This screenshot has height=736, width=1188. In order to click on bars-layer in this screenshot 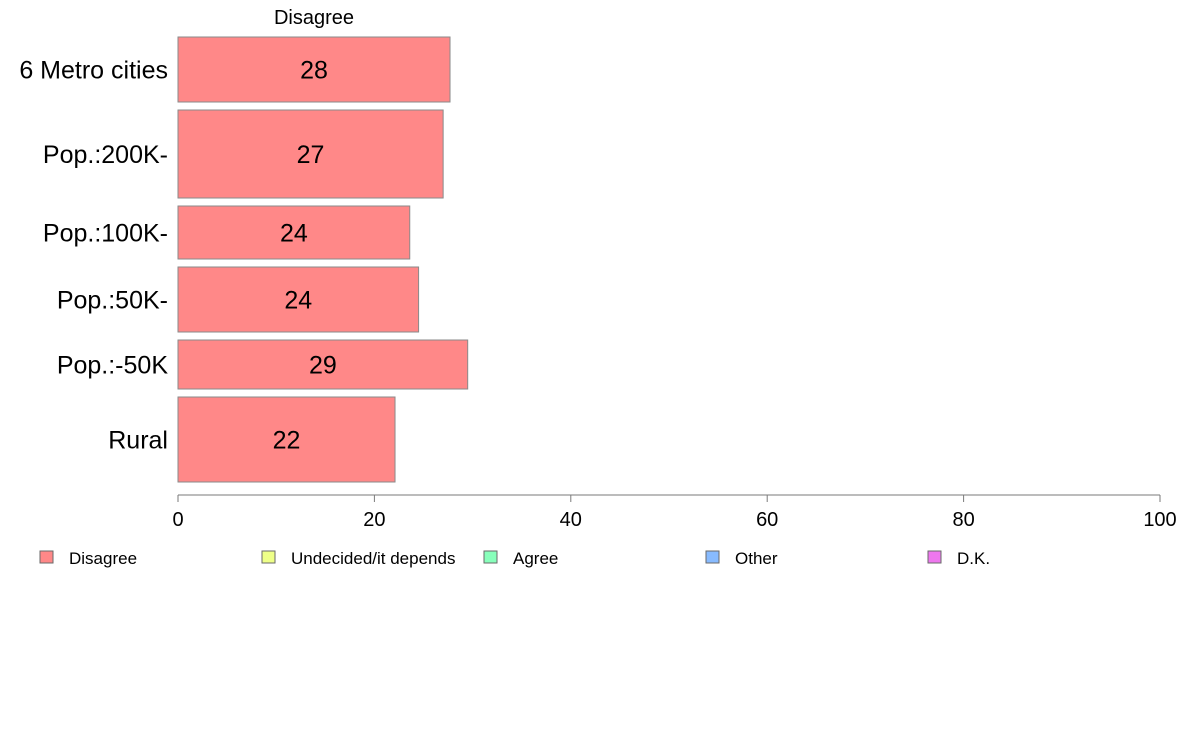, I will do `click(323, 259)`.